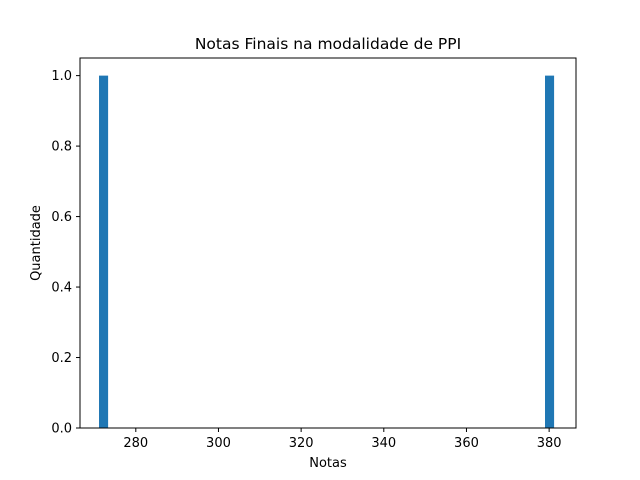 Image resolution: width=640 pixels, height=480 pixels. I want to click on x-tick-label: 380, so click(549, 443).